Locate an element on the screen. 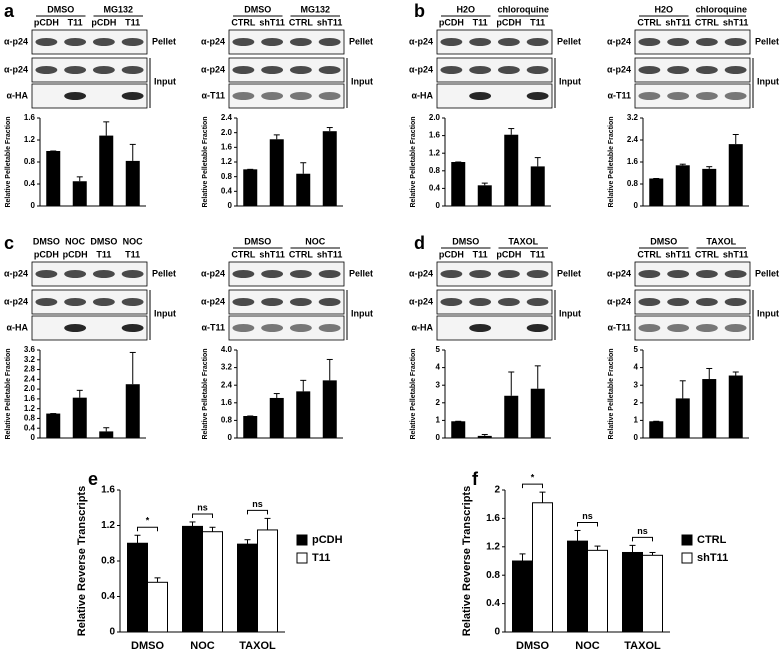  annotation: ns is located at coordinates (202, 507).